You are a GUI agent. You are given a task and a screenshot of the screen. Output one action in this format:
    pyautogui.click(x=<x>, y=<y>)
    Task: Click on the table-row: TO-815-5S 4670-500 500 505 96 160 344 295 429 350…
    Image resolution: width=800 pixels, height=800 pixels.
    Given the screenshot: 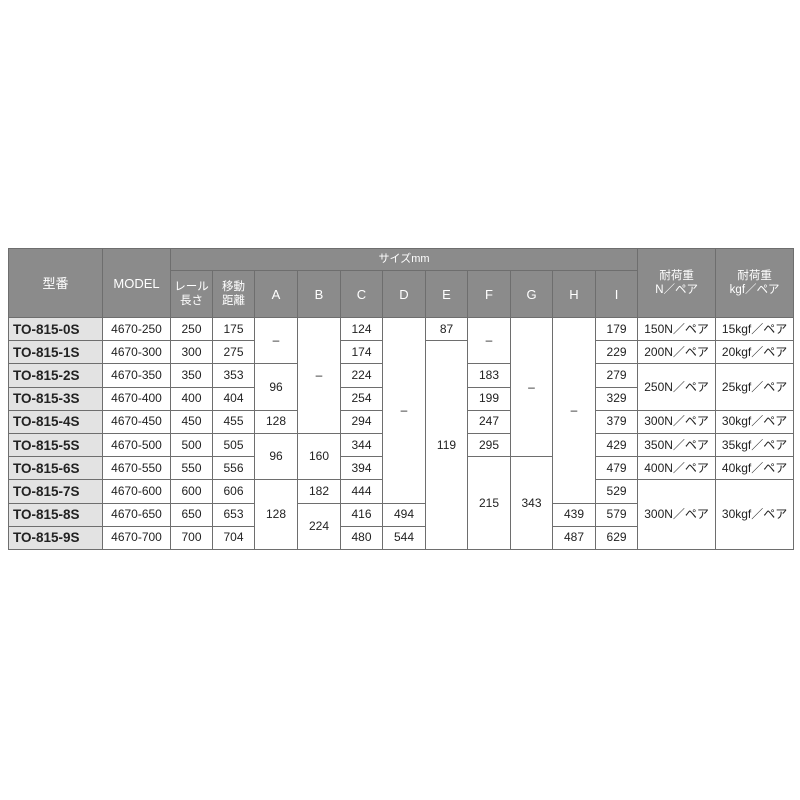 What is the action you would take?
    pyautogui.click(x=401, y=456)
    